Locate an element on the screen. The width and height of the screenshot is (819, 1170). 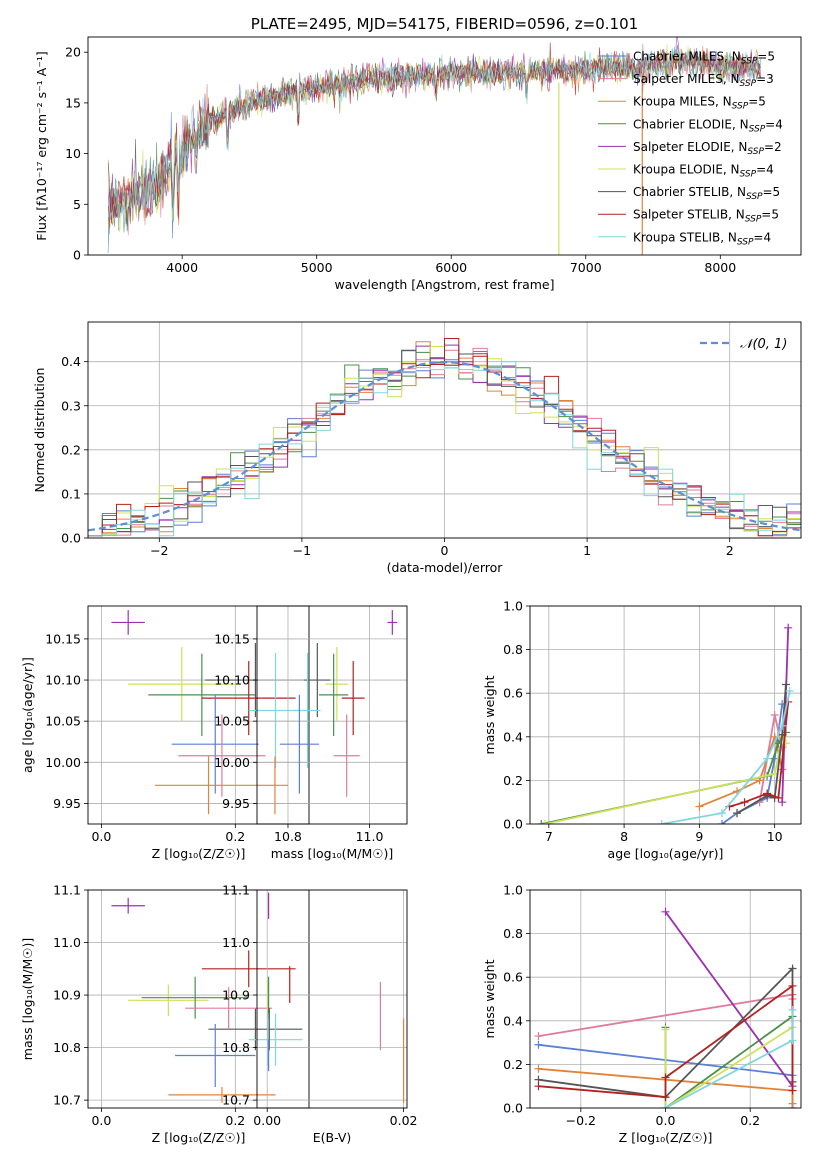
x-tick-label: −1 is located at coordinates (302, 550).